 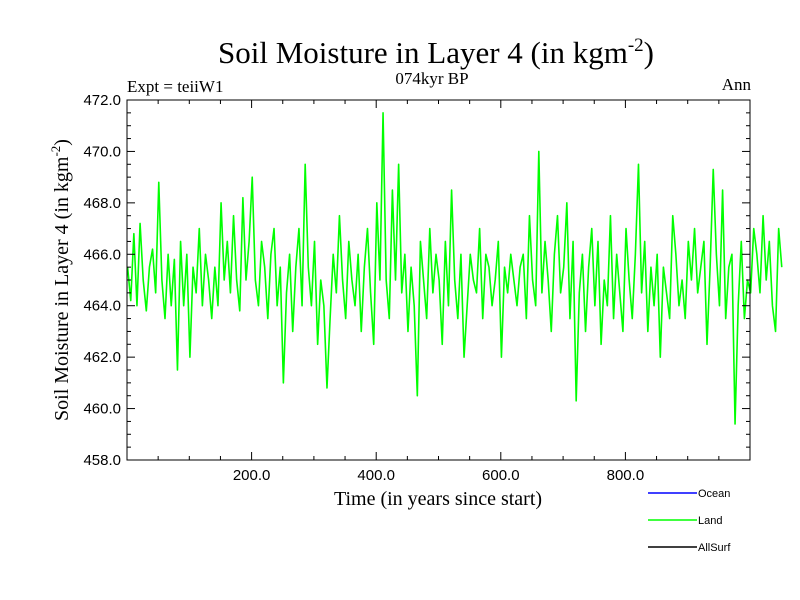 I want to click on x-axis-label: Time (in years since start), so click(x=438, y=499).